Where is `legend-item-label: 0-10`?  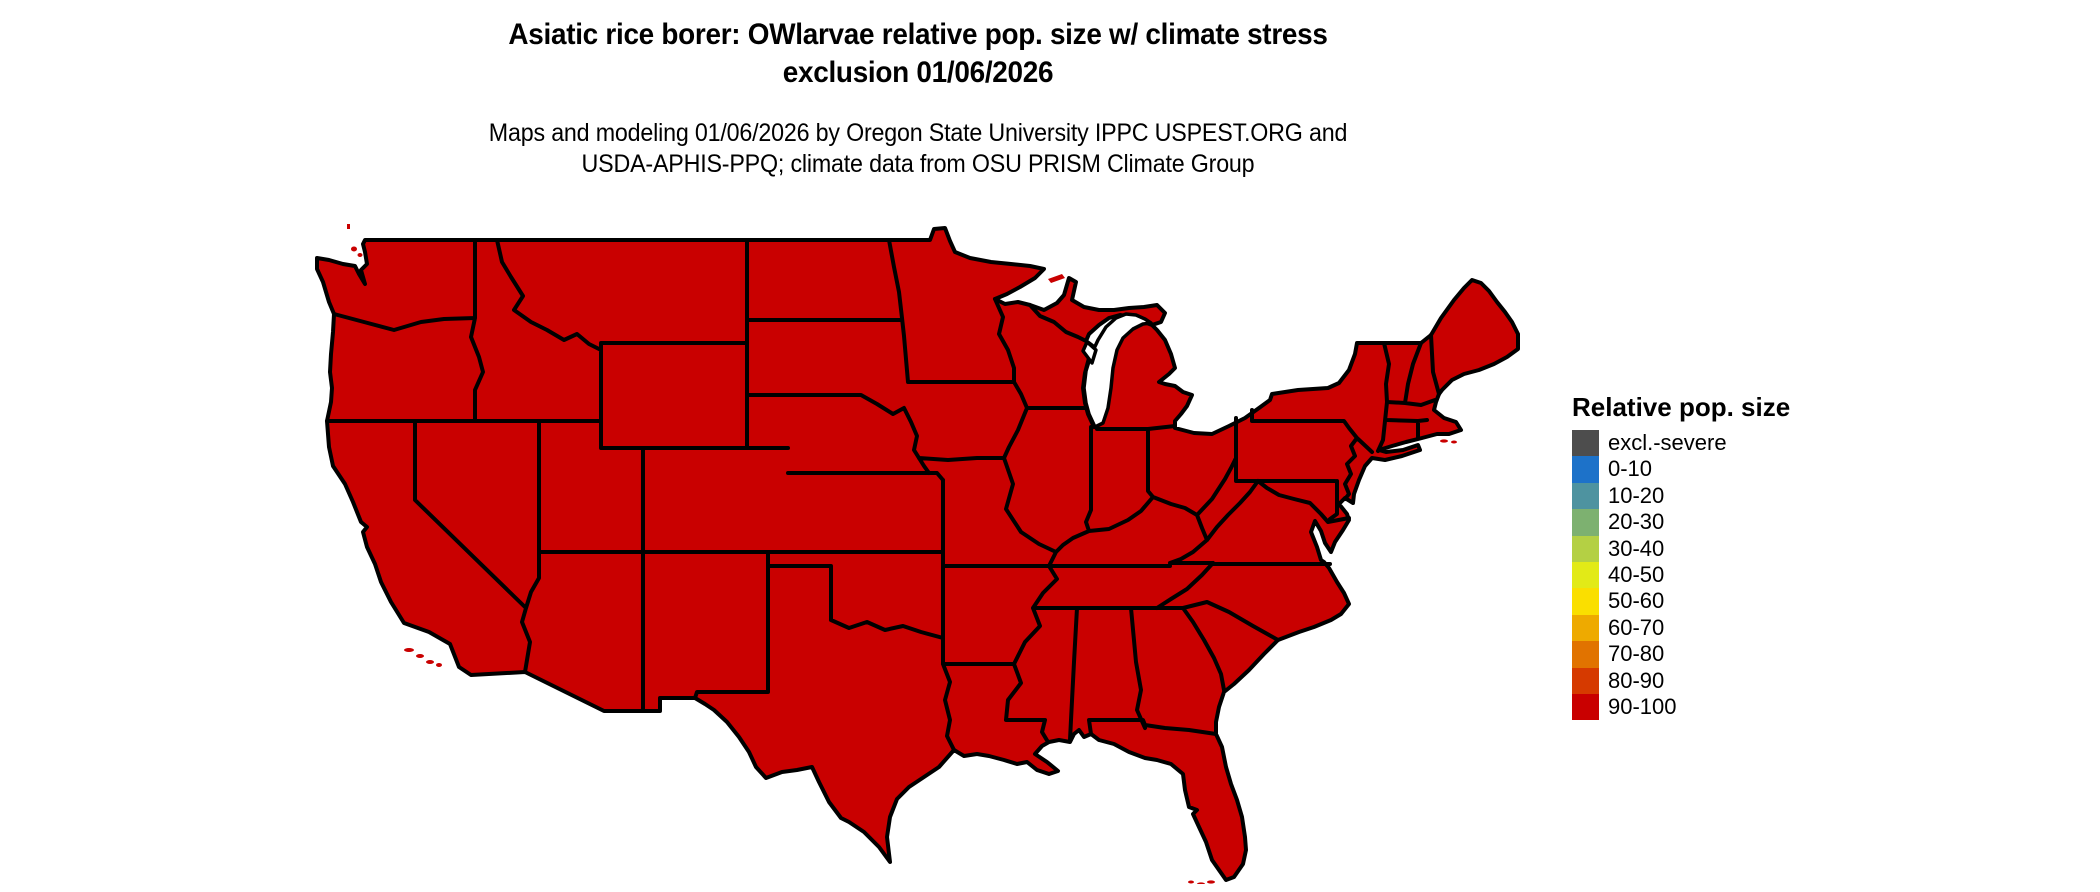 legend-item-label: 0-10 is located at coordinates (1630, 469).